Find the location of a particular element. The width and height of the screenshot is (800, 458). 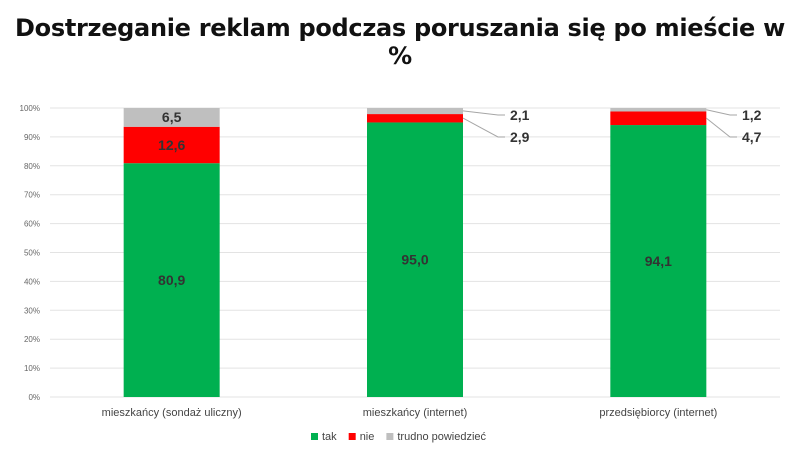

data-label: 2,9 is located at coordinates (520, 137).